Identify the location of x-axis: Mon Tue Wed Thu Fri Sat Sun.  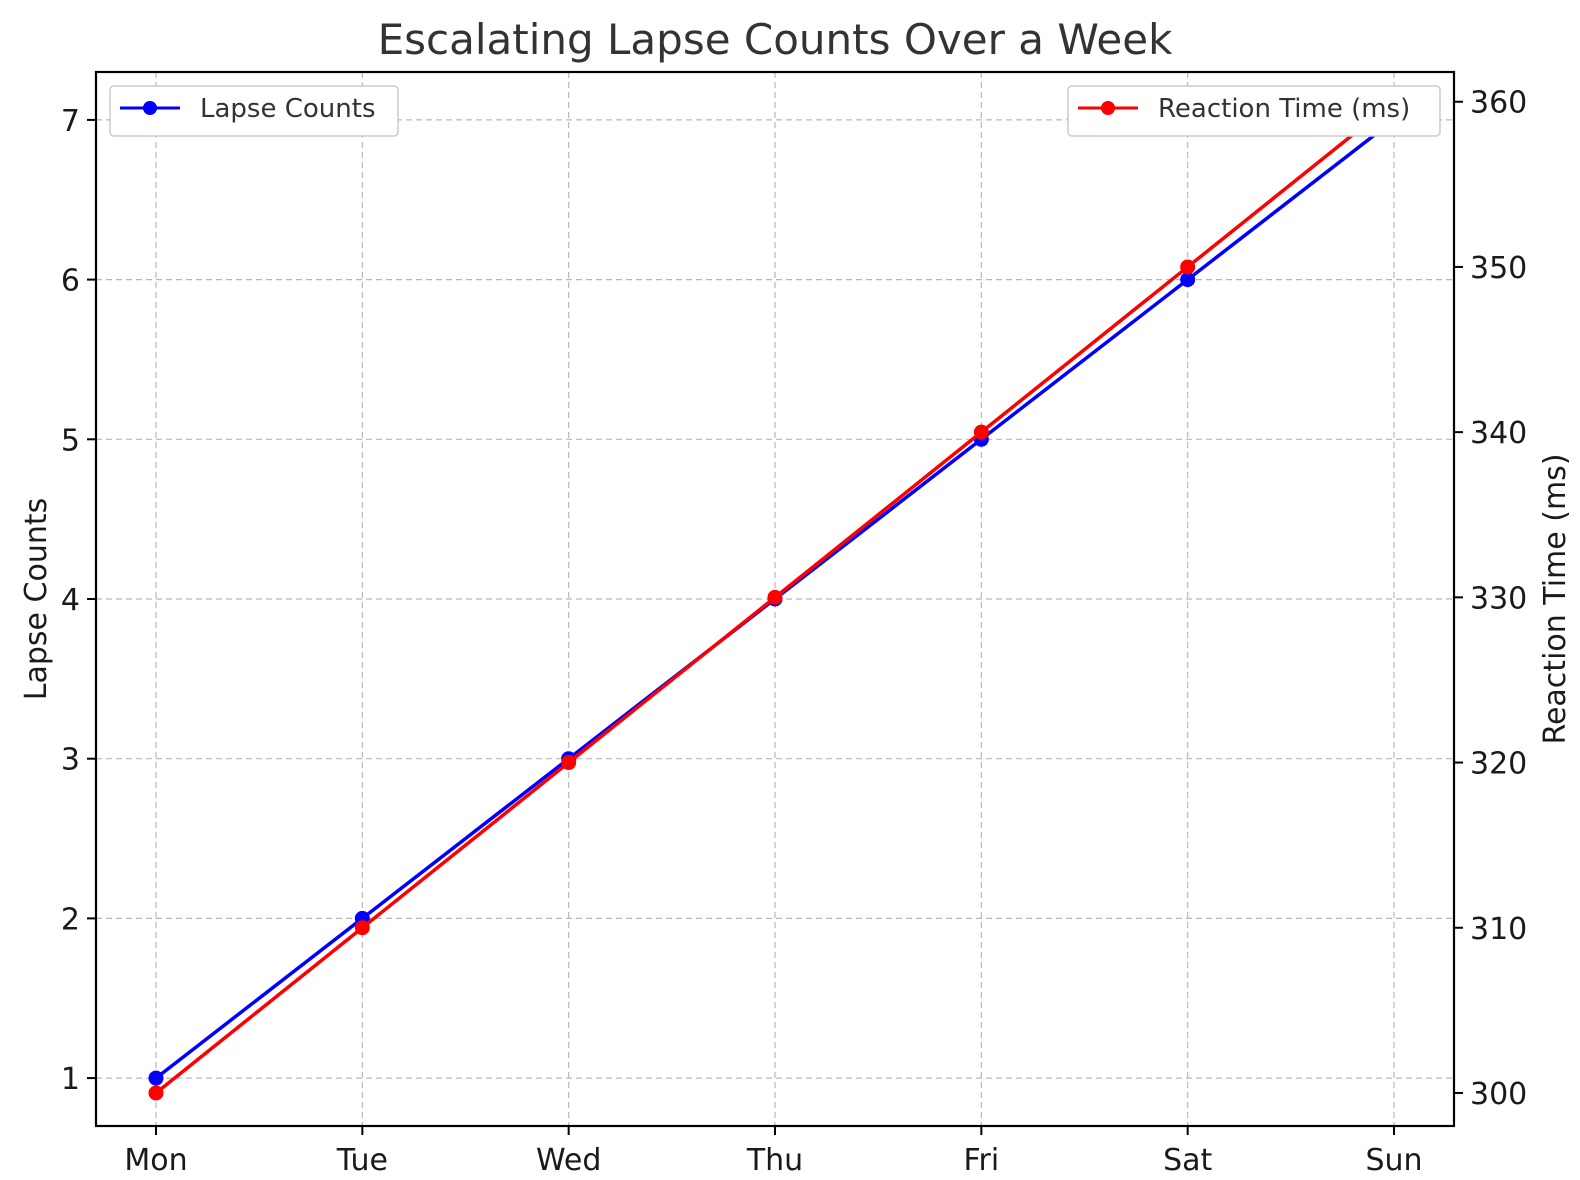
(773, 1152).